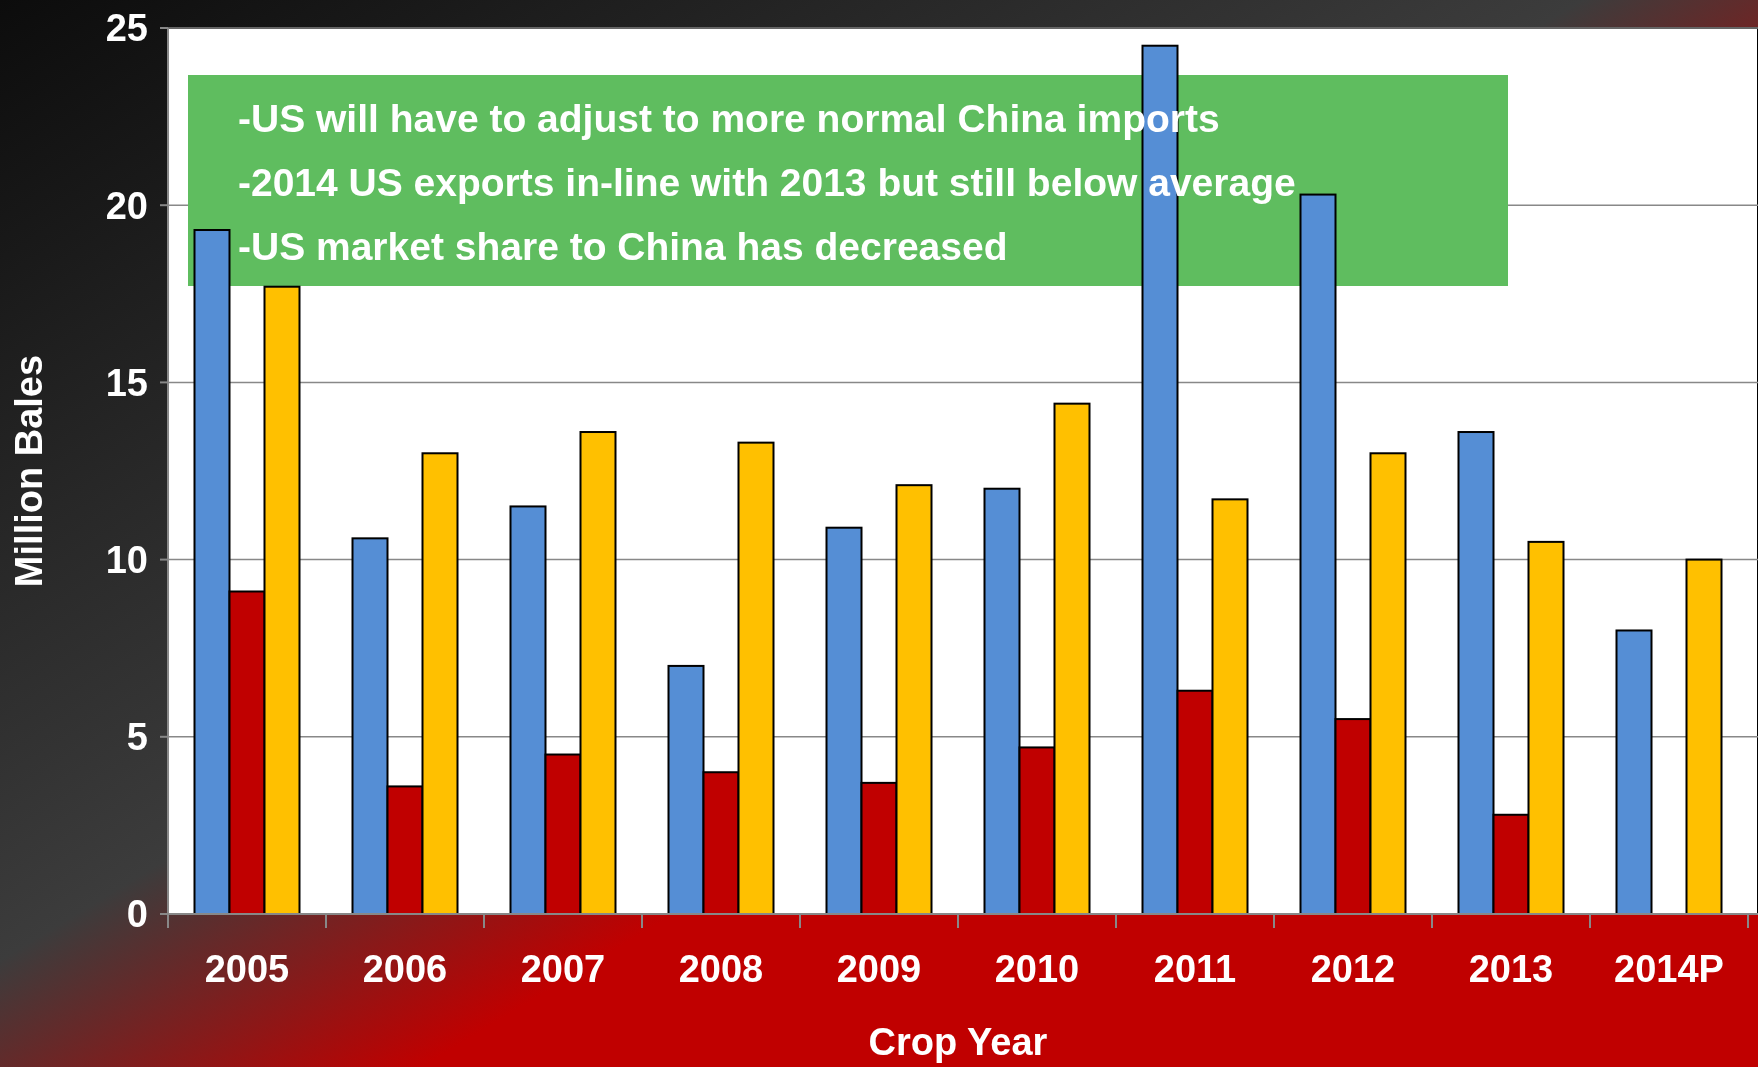 This screenshot has width=1758, height=1067. I want to click on x-tick-label: 2012, so click(1353, 969).